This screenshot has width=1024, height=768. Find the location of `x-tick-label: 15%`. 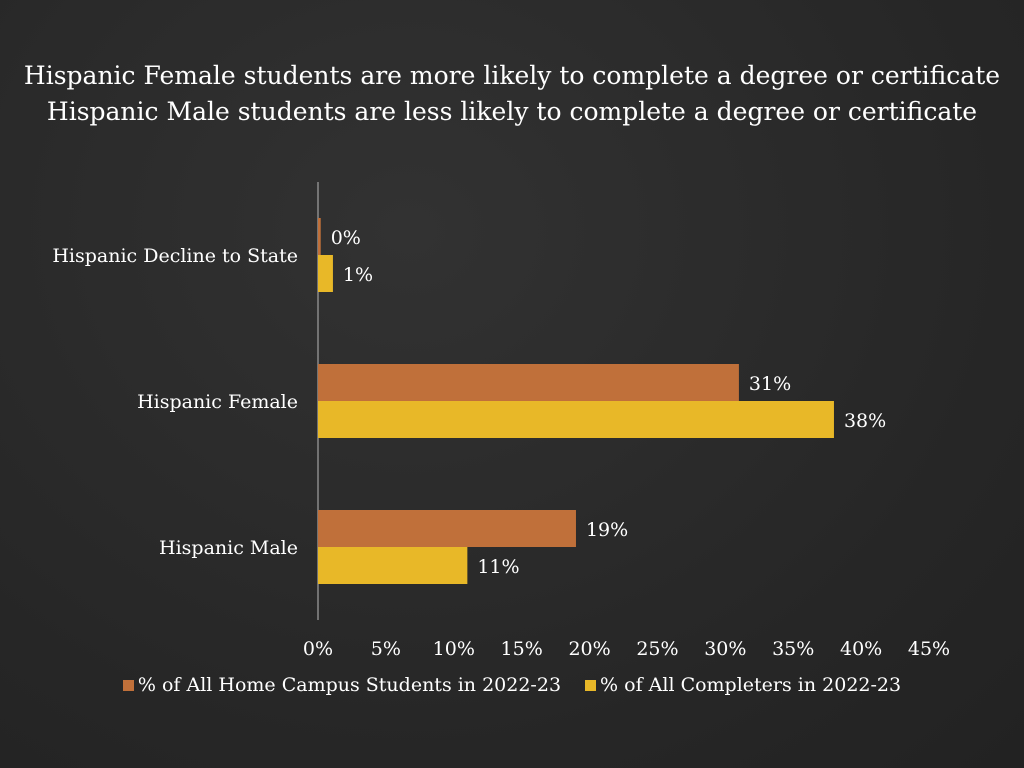

x-tick-label: 15% is located at coordinates (522, 649).